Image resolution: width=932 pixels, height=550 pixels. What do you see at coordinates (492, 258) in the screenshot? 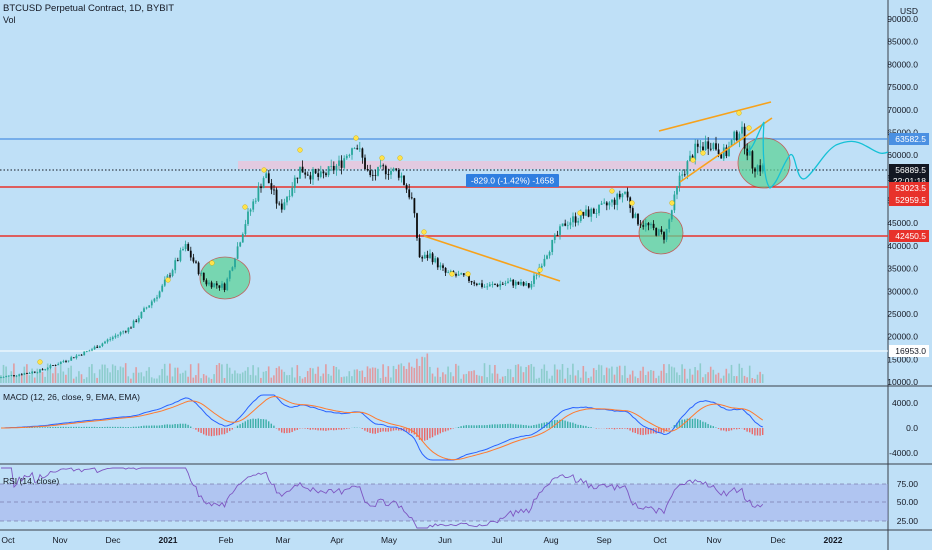
I see `downtrend-line` at bounding box center [492, 258].